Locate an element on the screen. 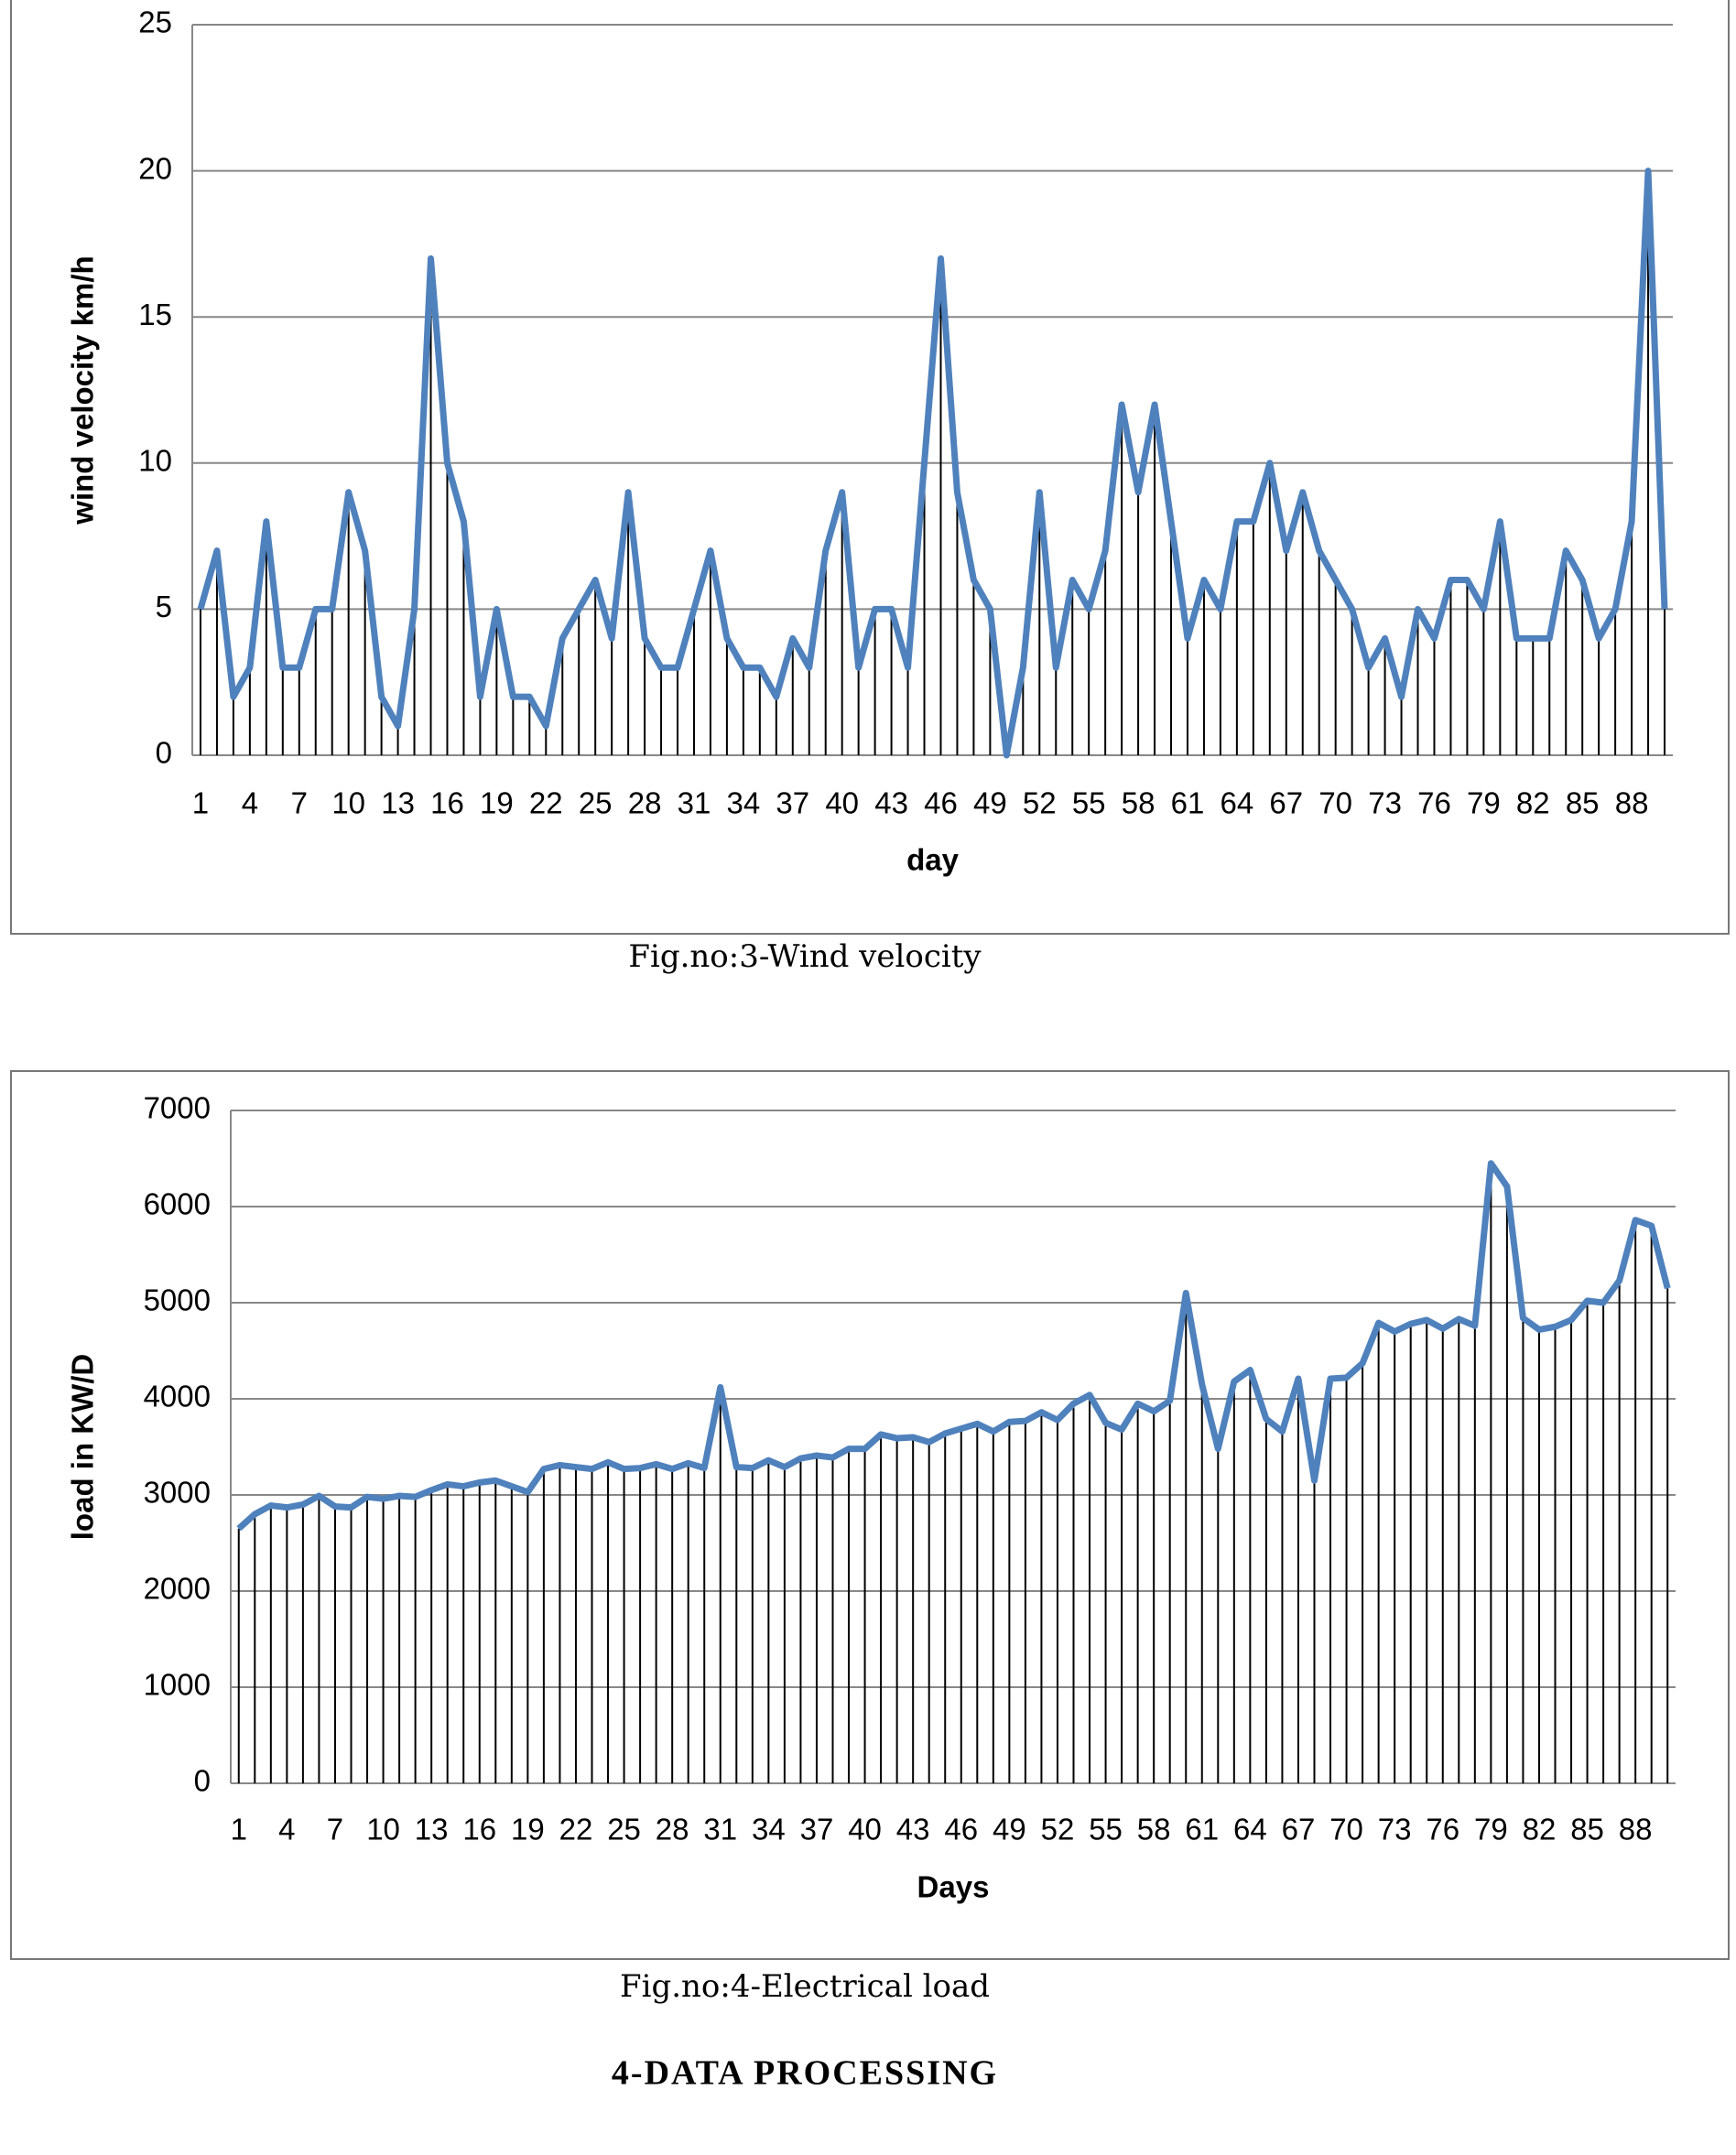 The height and width of the screenshot is (2155, 1736). y-tick-label: 15 is located at coordinates (155, 314).